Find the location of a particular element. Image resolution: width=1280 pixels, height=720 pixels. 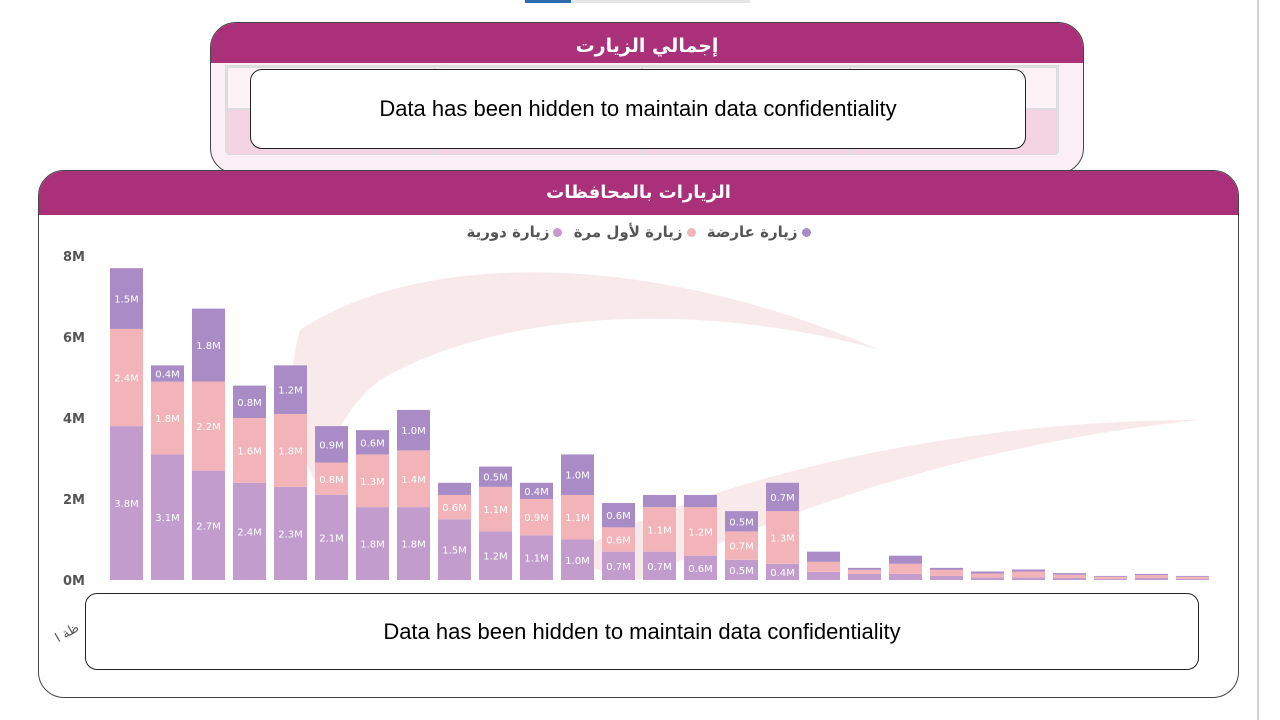

y-tick-label: 8M is located at coordinates (74, 257).